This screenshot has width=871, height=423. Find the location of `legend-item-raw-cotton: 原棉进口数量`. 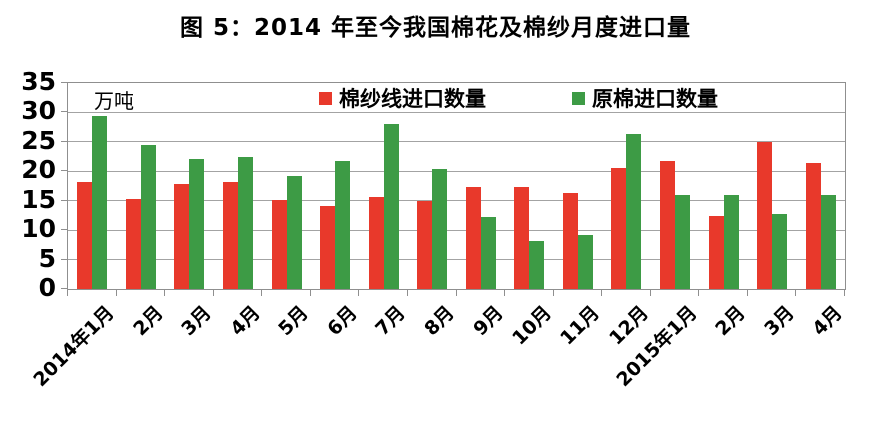

legend-item-raw-cotton: 原棉进口数量 is located at coordinates (645, 98).